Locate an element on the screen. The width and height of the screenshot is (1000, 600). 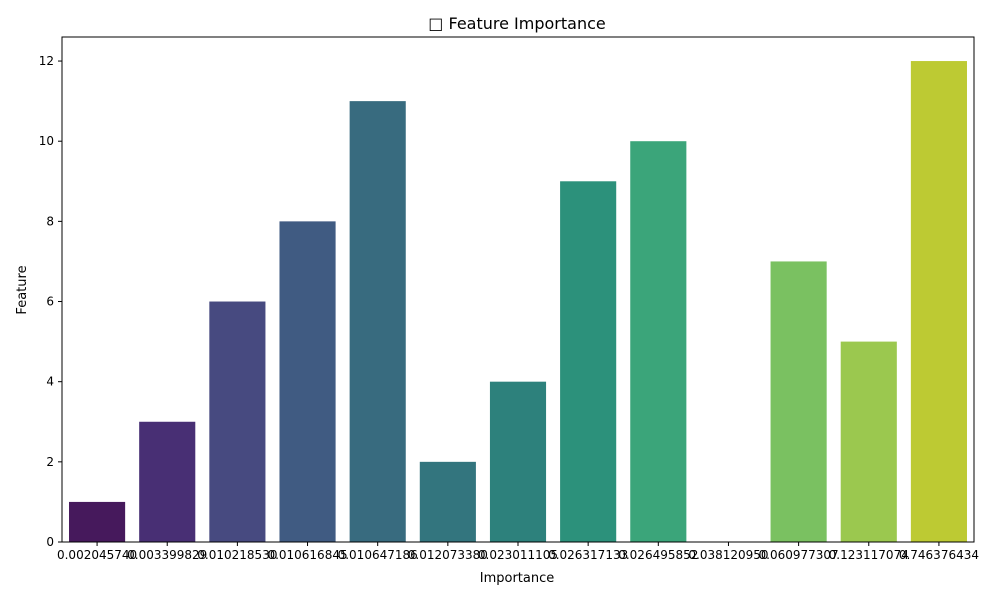
x-tick-label-0: 0.002045740 is located at coordinates (97, 555).